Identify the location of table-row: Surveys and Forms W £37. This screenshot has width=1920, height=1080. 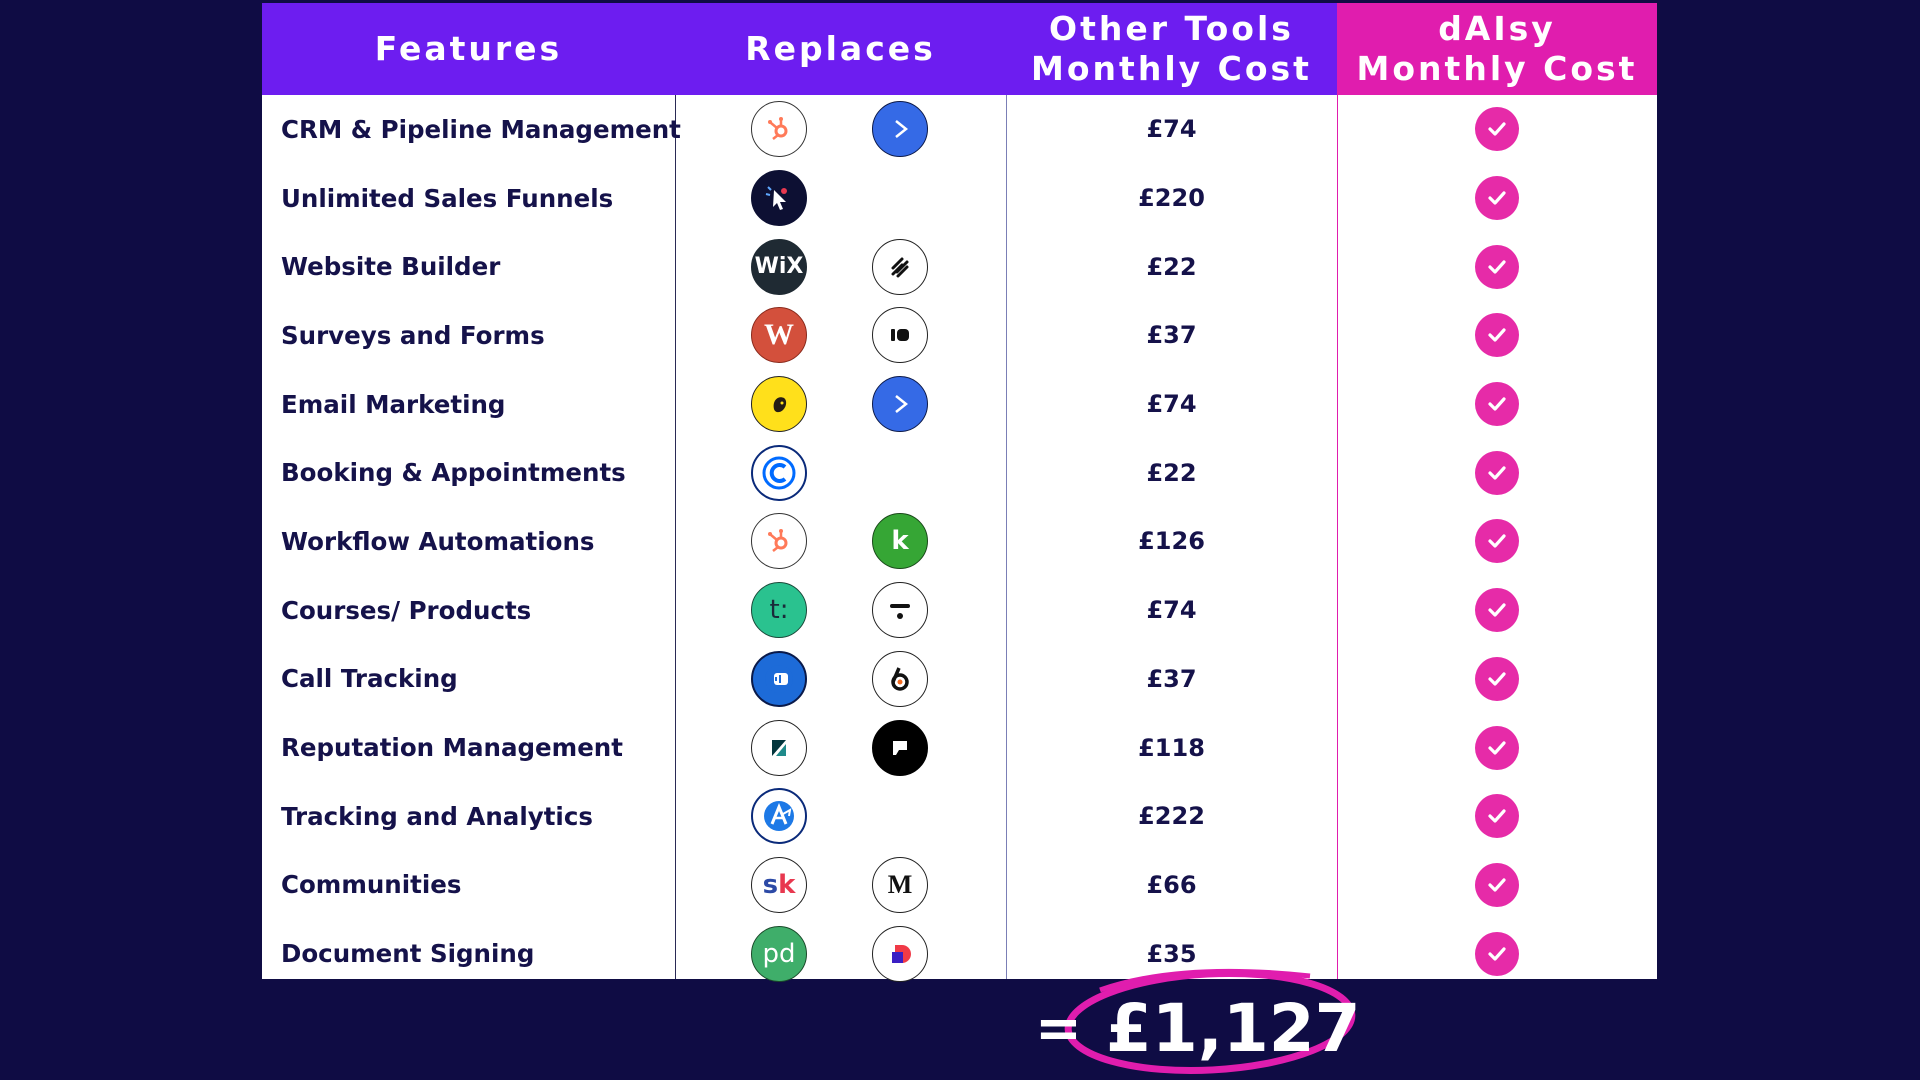
(959, 335).